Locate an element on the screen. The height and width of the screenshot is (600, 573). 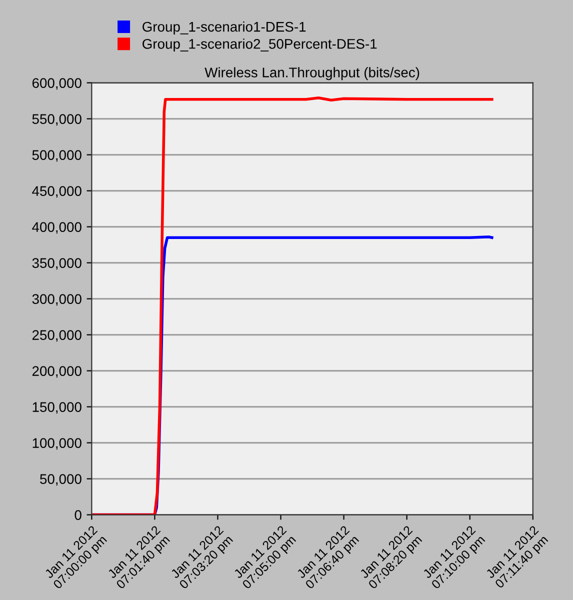
y-tick-label: 300,000 is located at coordinates (57, 300).